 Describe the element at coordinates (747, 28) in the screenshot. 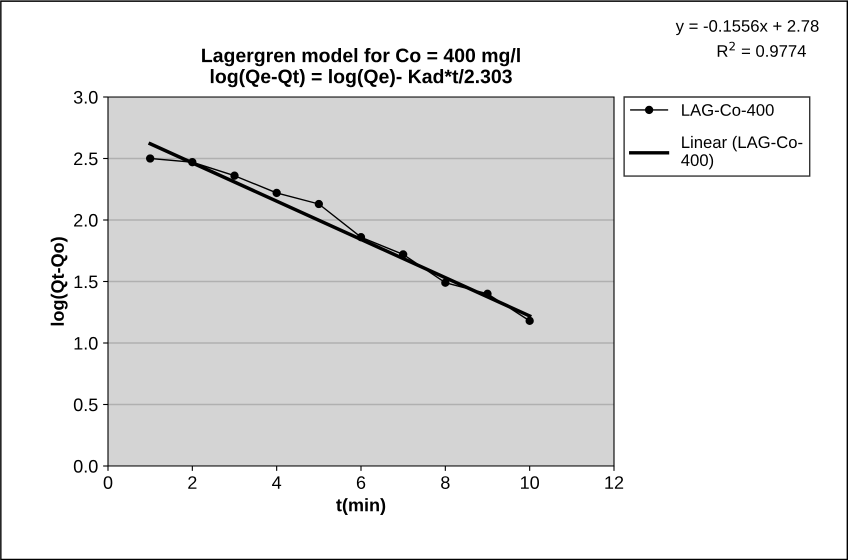

I see `text: y = -0.1556x + 2.78` at that location.